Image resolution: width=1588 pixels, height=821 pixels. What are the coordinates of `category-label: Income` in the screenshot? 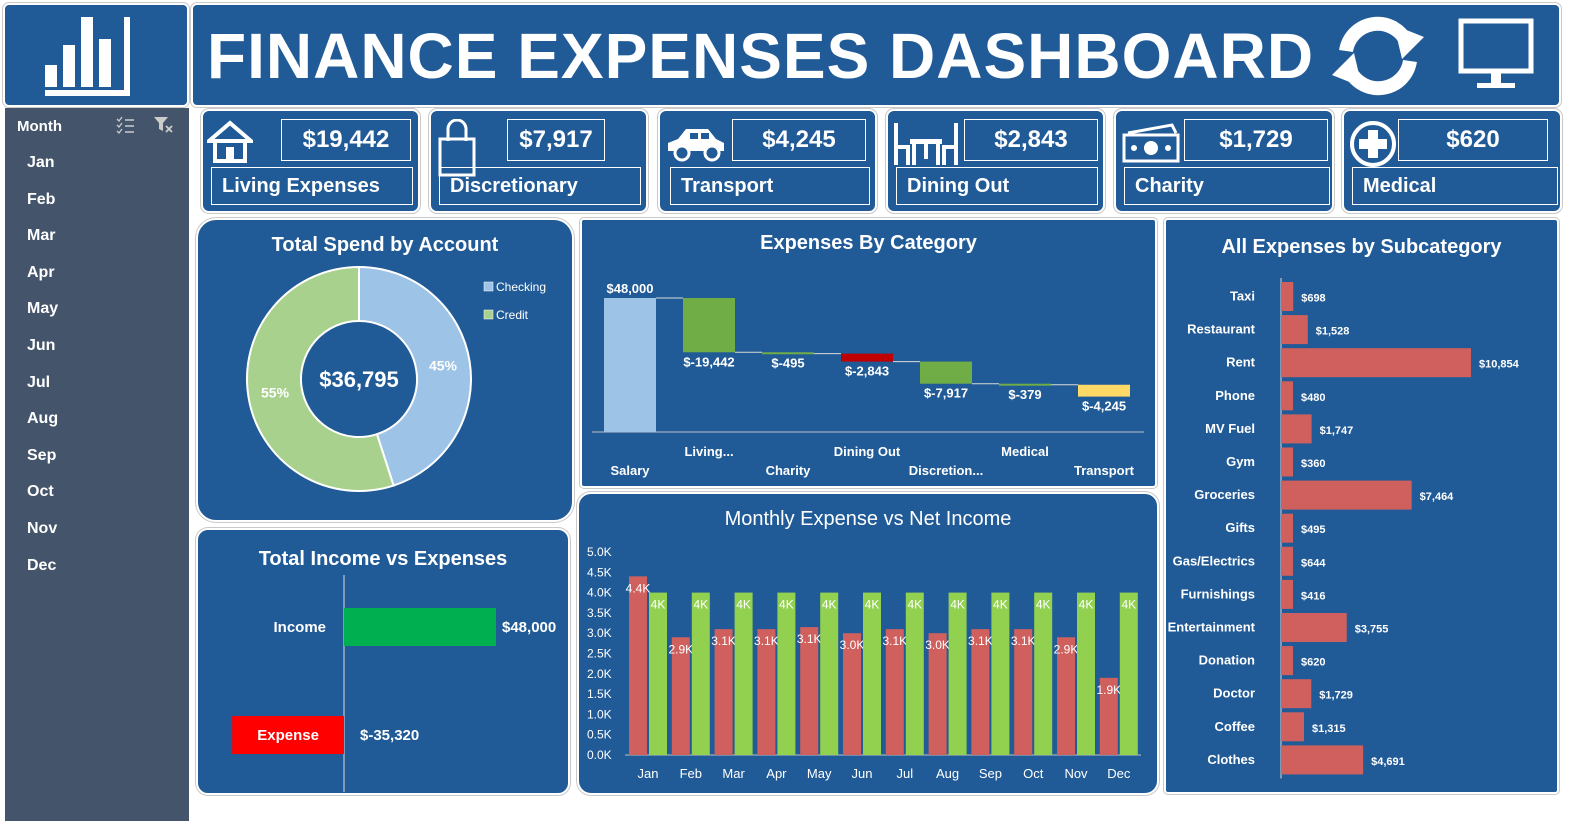 It's located at (299, 627).